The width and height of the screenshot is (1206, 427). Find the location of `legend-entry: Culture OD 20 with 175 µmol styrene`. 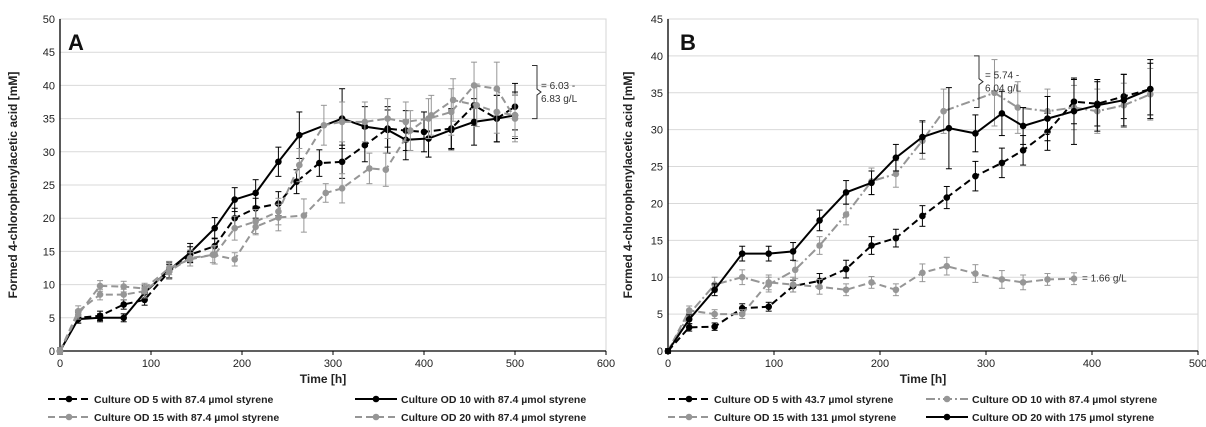

legend-entry: Culture OD 20 with 175 µmol styrene is located at coordinates (1063, 418).